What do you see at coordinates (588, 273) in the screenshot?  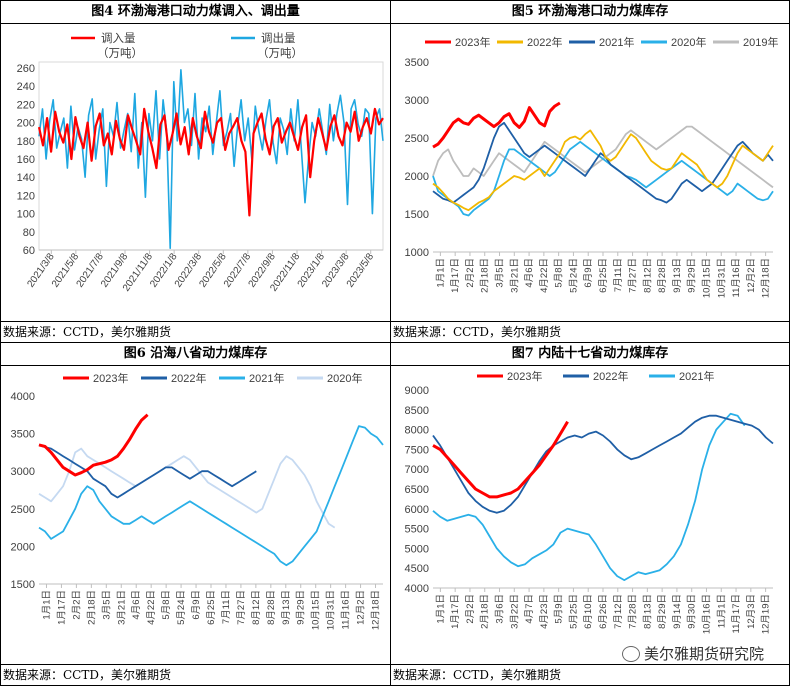 I see `x-tick-label: 6月9日` at bounding box center [588, 273].